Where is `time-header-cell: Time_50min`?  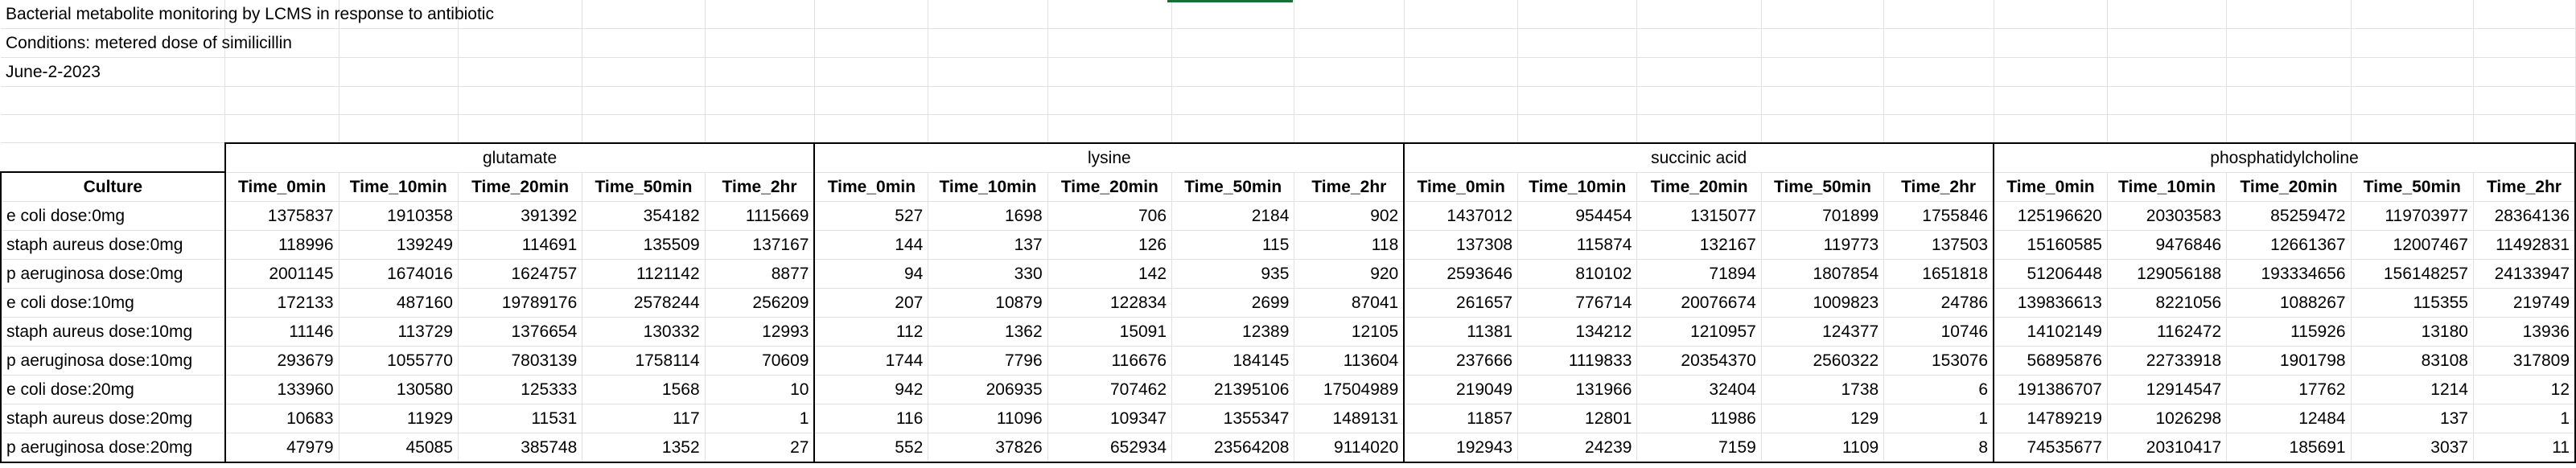
time-header-cell: Time_50min is located at coordinates (1823, 187).